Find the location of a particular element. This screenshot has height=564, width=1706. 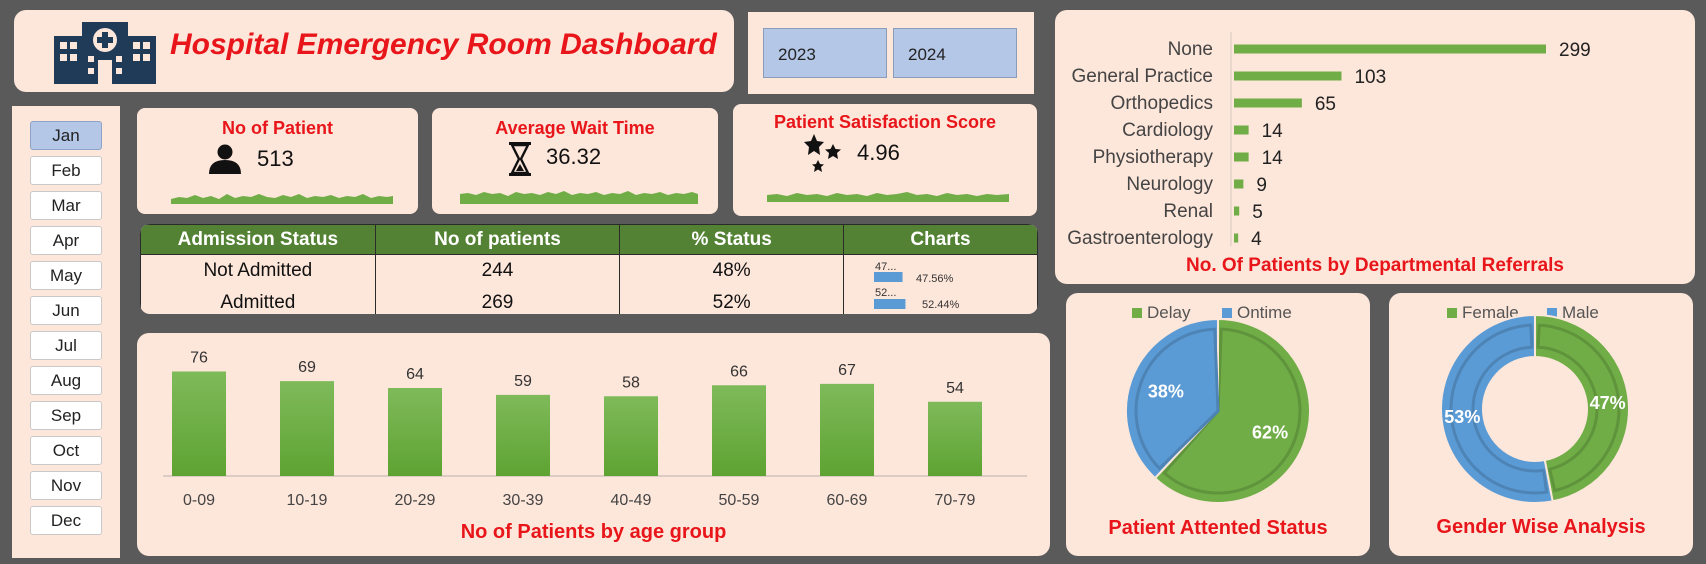

kpi-satisfaction-card: Patient Satisfaction Score 4.96 is located at coordinates (885, 160).